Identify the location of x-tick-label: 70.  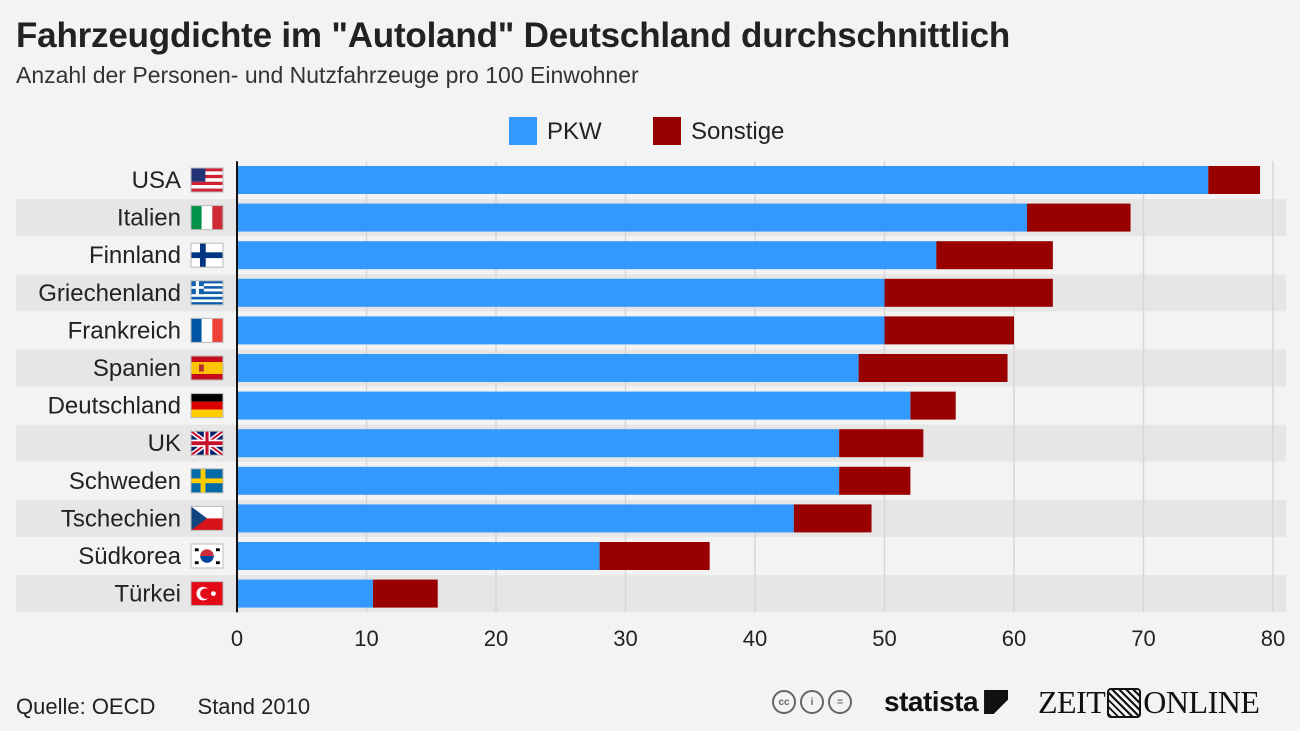
(1143, 638).